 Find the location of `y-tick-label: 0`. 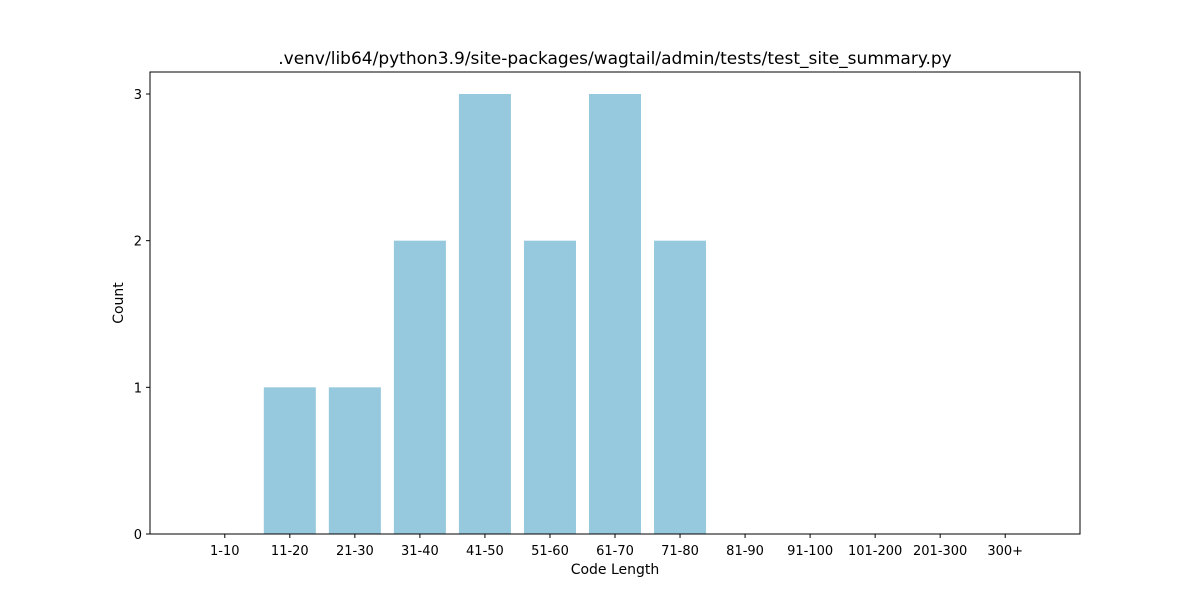

y-tick-label: 0 is located at coordinates (138, 535).